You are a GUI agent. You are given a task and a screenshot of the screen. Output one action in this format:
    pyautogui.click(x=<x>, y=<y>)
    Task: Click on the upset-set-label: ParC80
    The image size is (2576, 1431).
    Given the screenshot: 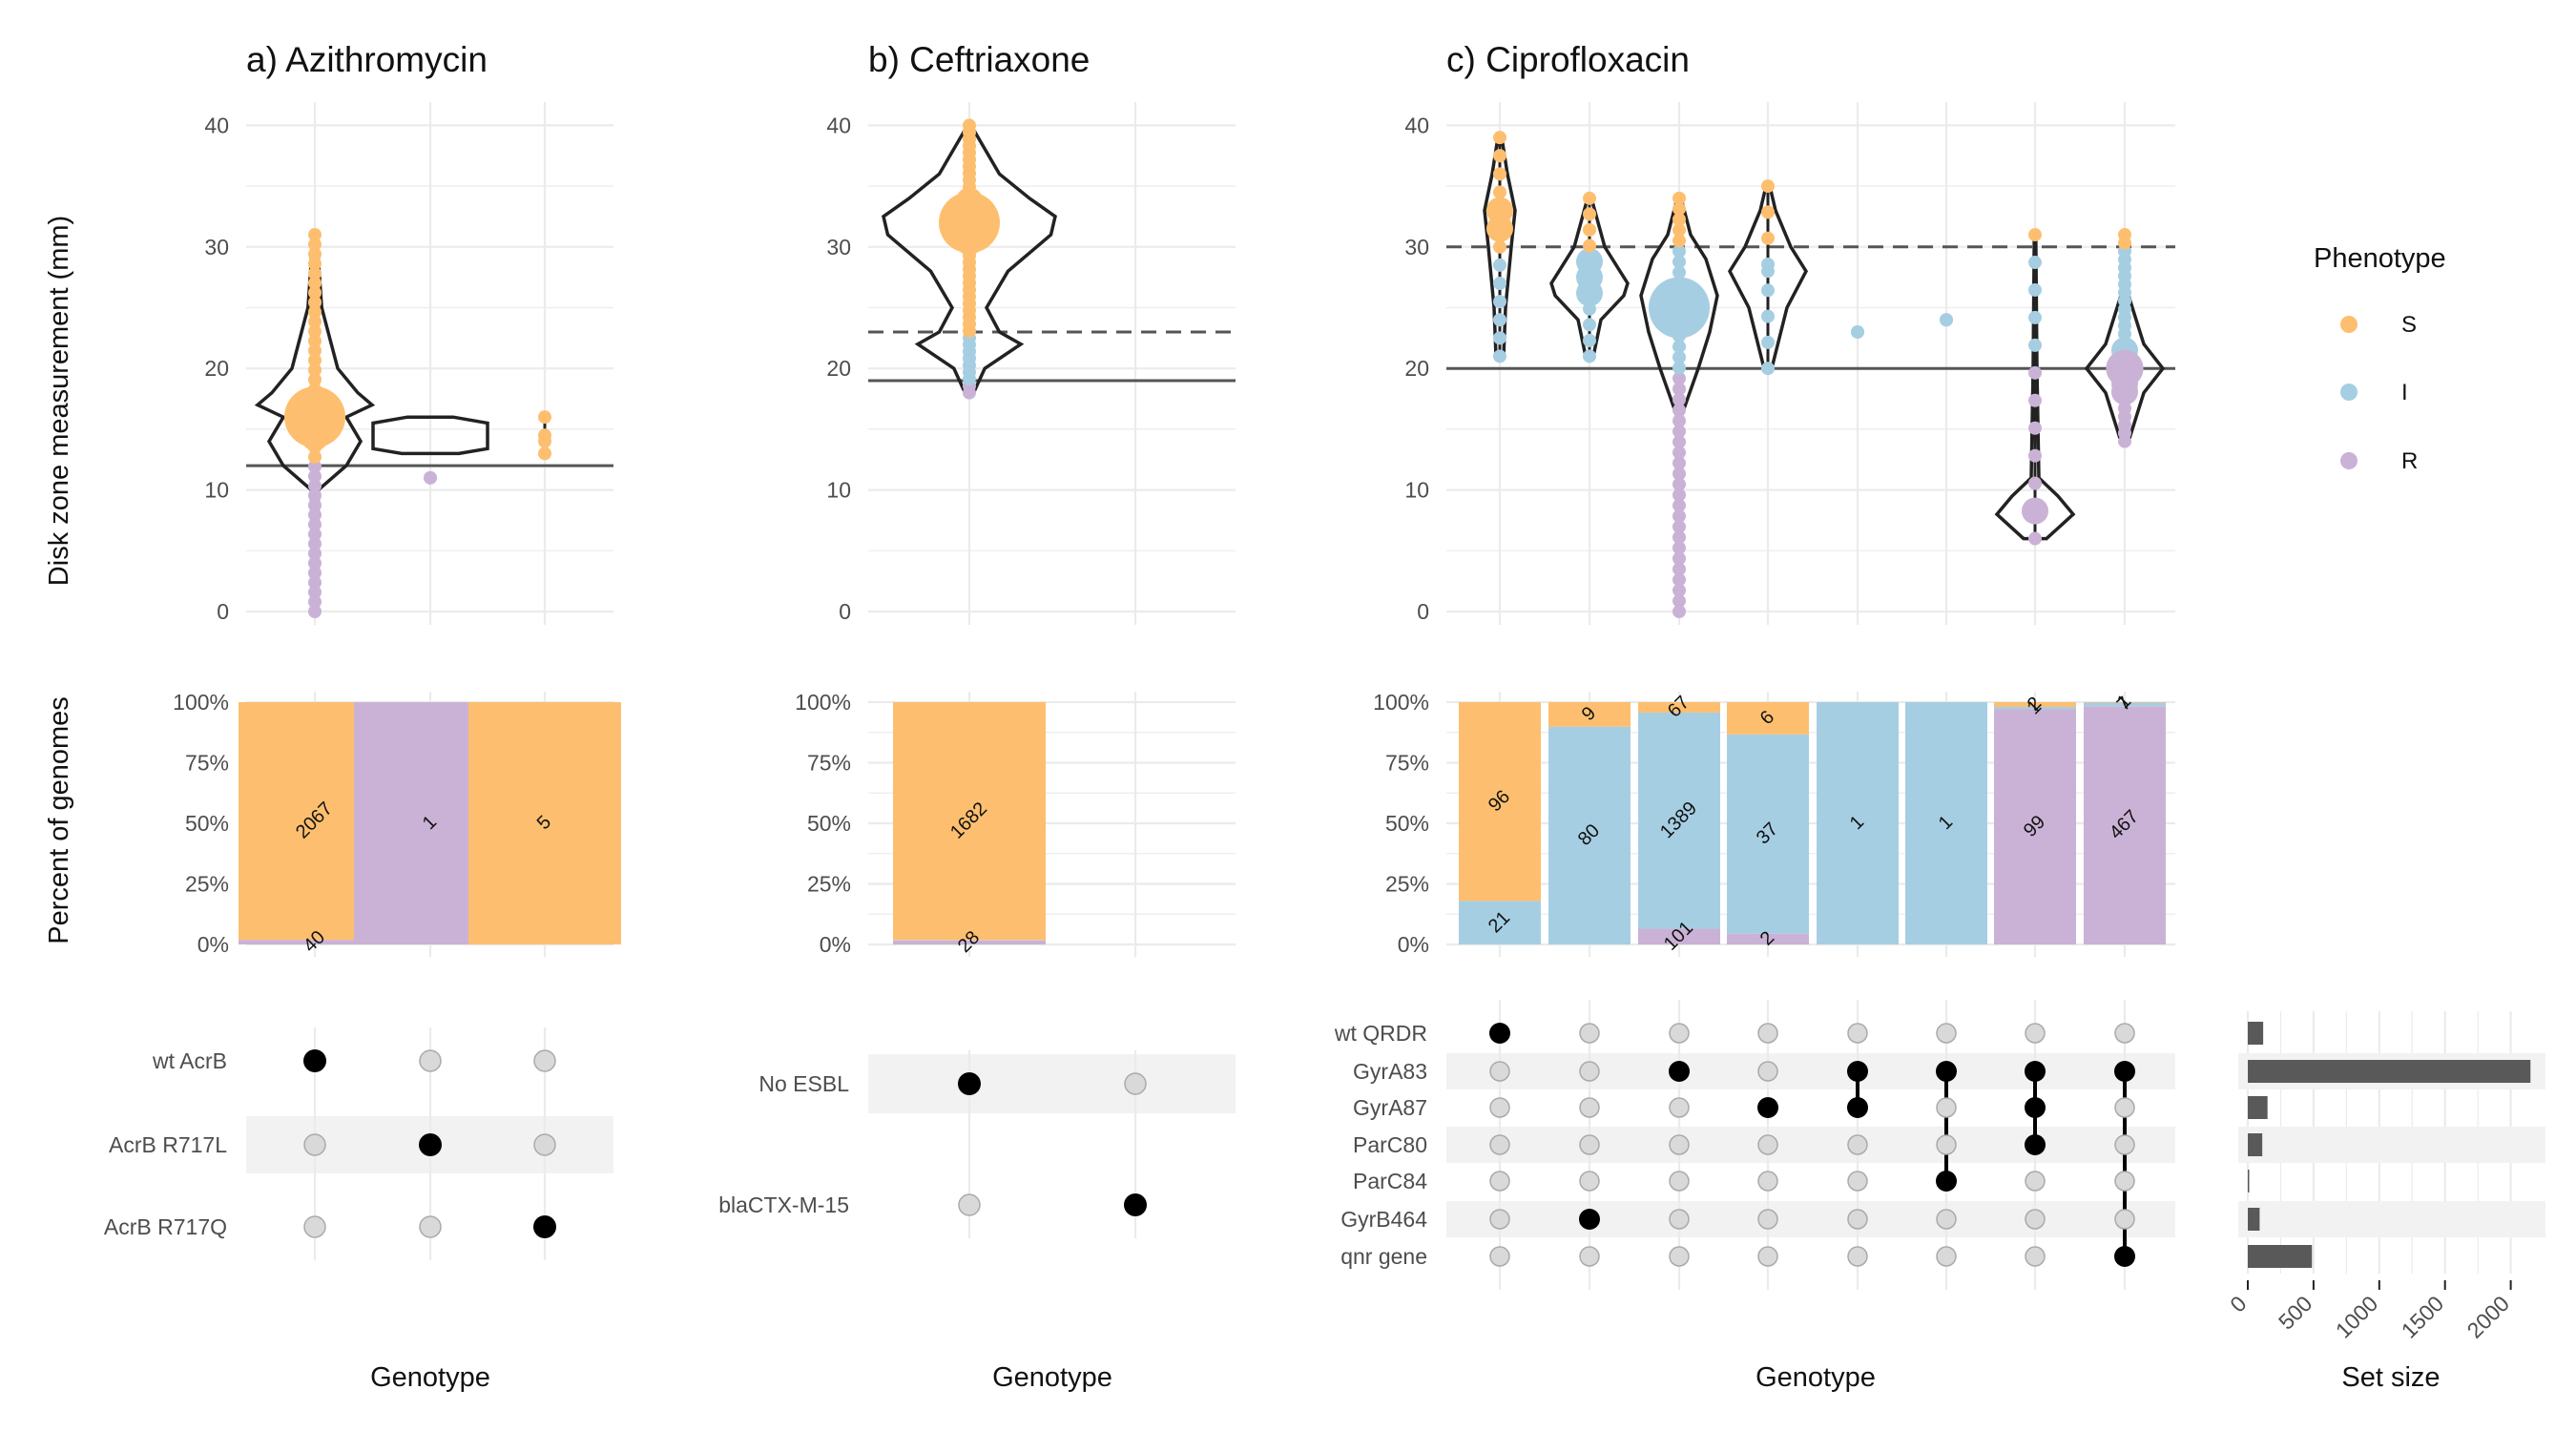 What is the action you would take?
    pyautogui.click(x=1390, y=1144)
    